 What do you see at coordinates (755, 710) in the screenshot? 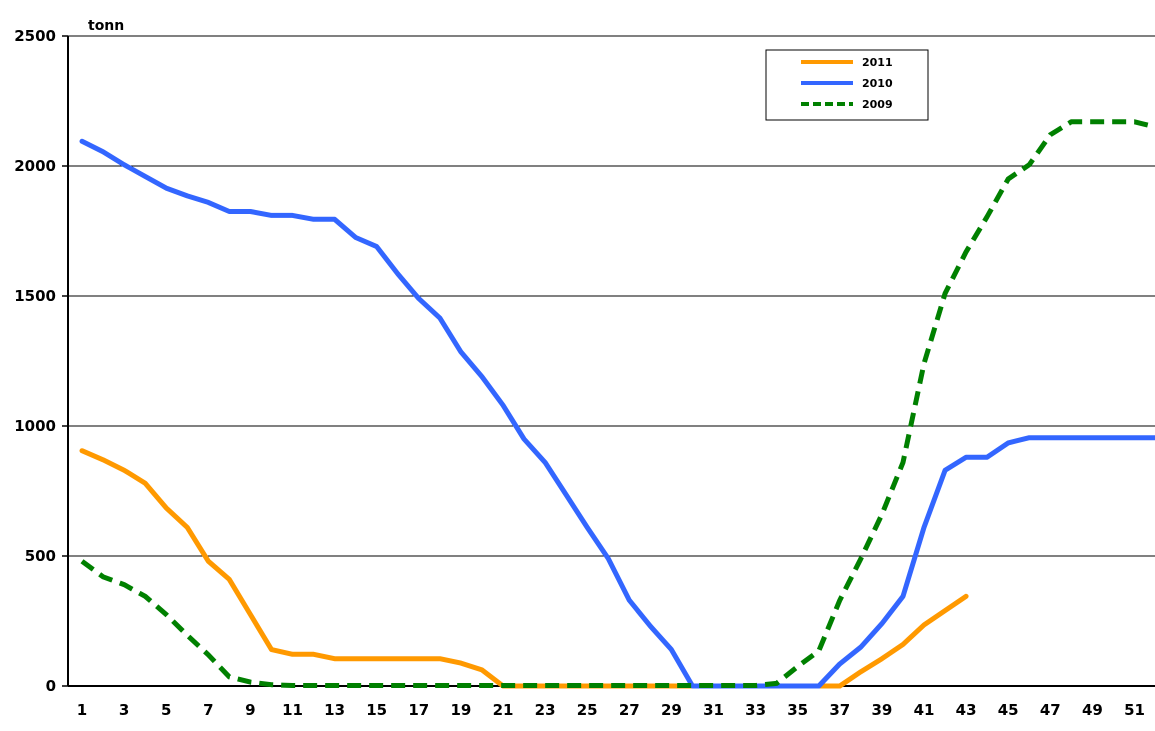
I see `x-tick-label: 33` at bounding box center [755, 710].